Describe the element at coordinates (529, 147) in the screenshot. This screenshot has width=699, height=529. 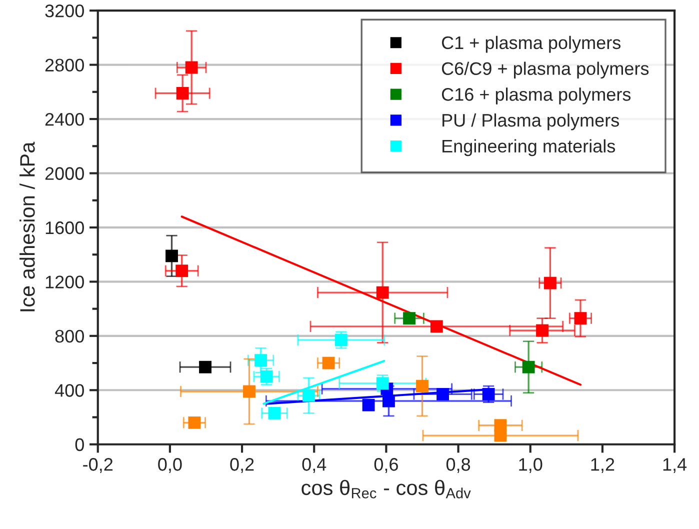
I see `legend-label: Engineering materials` at that location.